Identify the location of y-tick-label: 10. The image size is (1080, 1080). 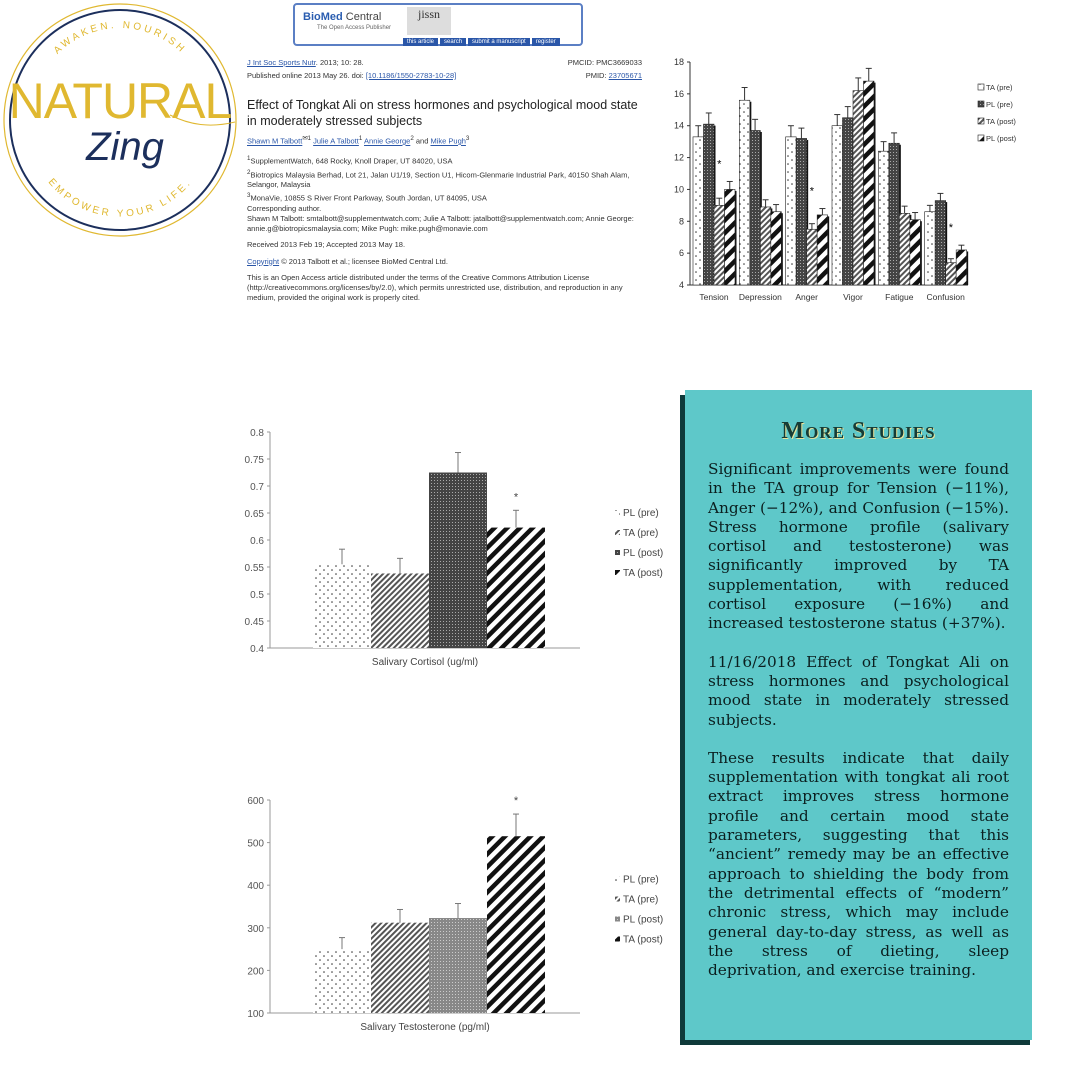
(679, 189).